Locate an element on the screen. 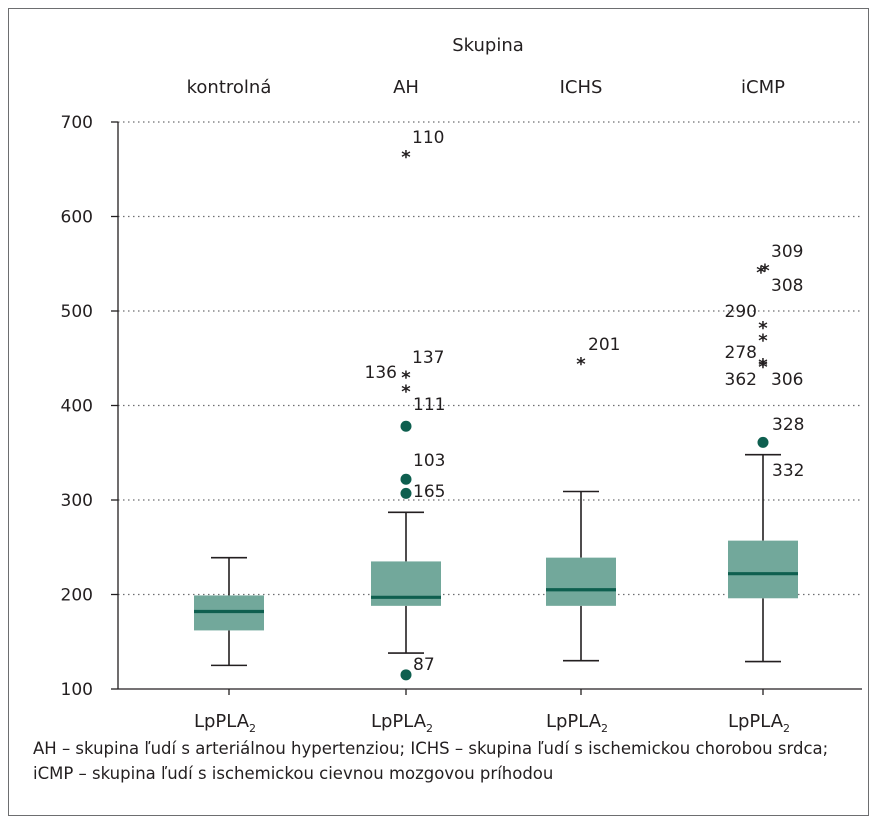  y-tick-label: 100 is located at coordinates (77, 690).